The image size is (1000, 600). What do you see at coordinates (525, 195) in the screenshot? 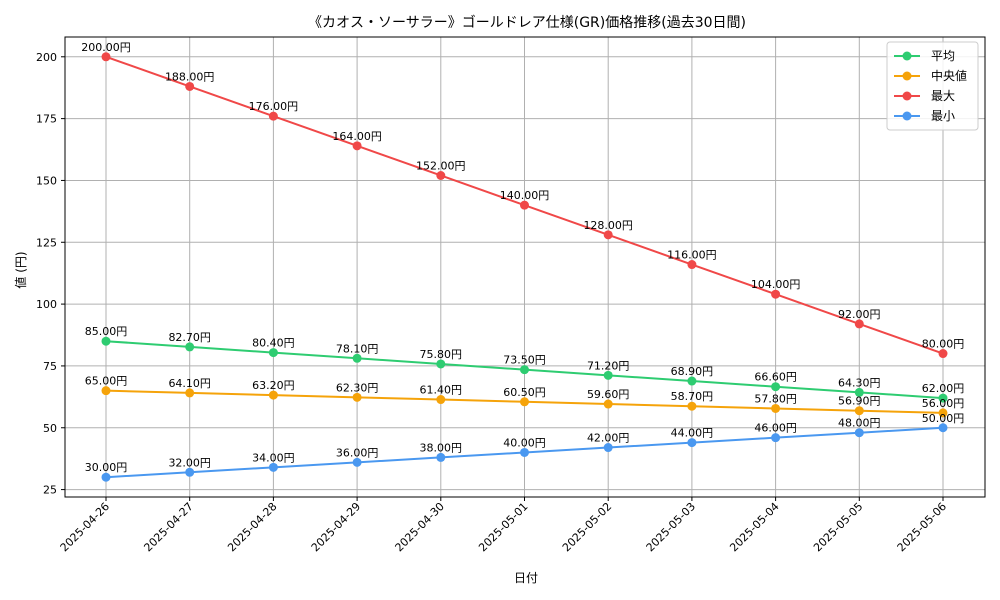
I see `data-label: 140.00円` at bounding box center [525, 195].